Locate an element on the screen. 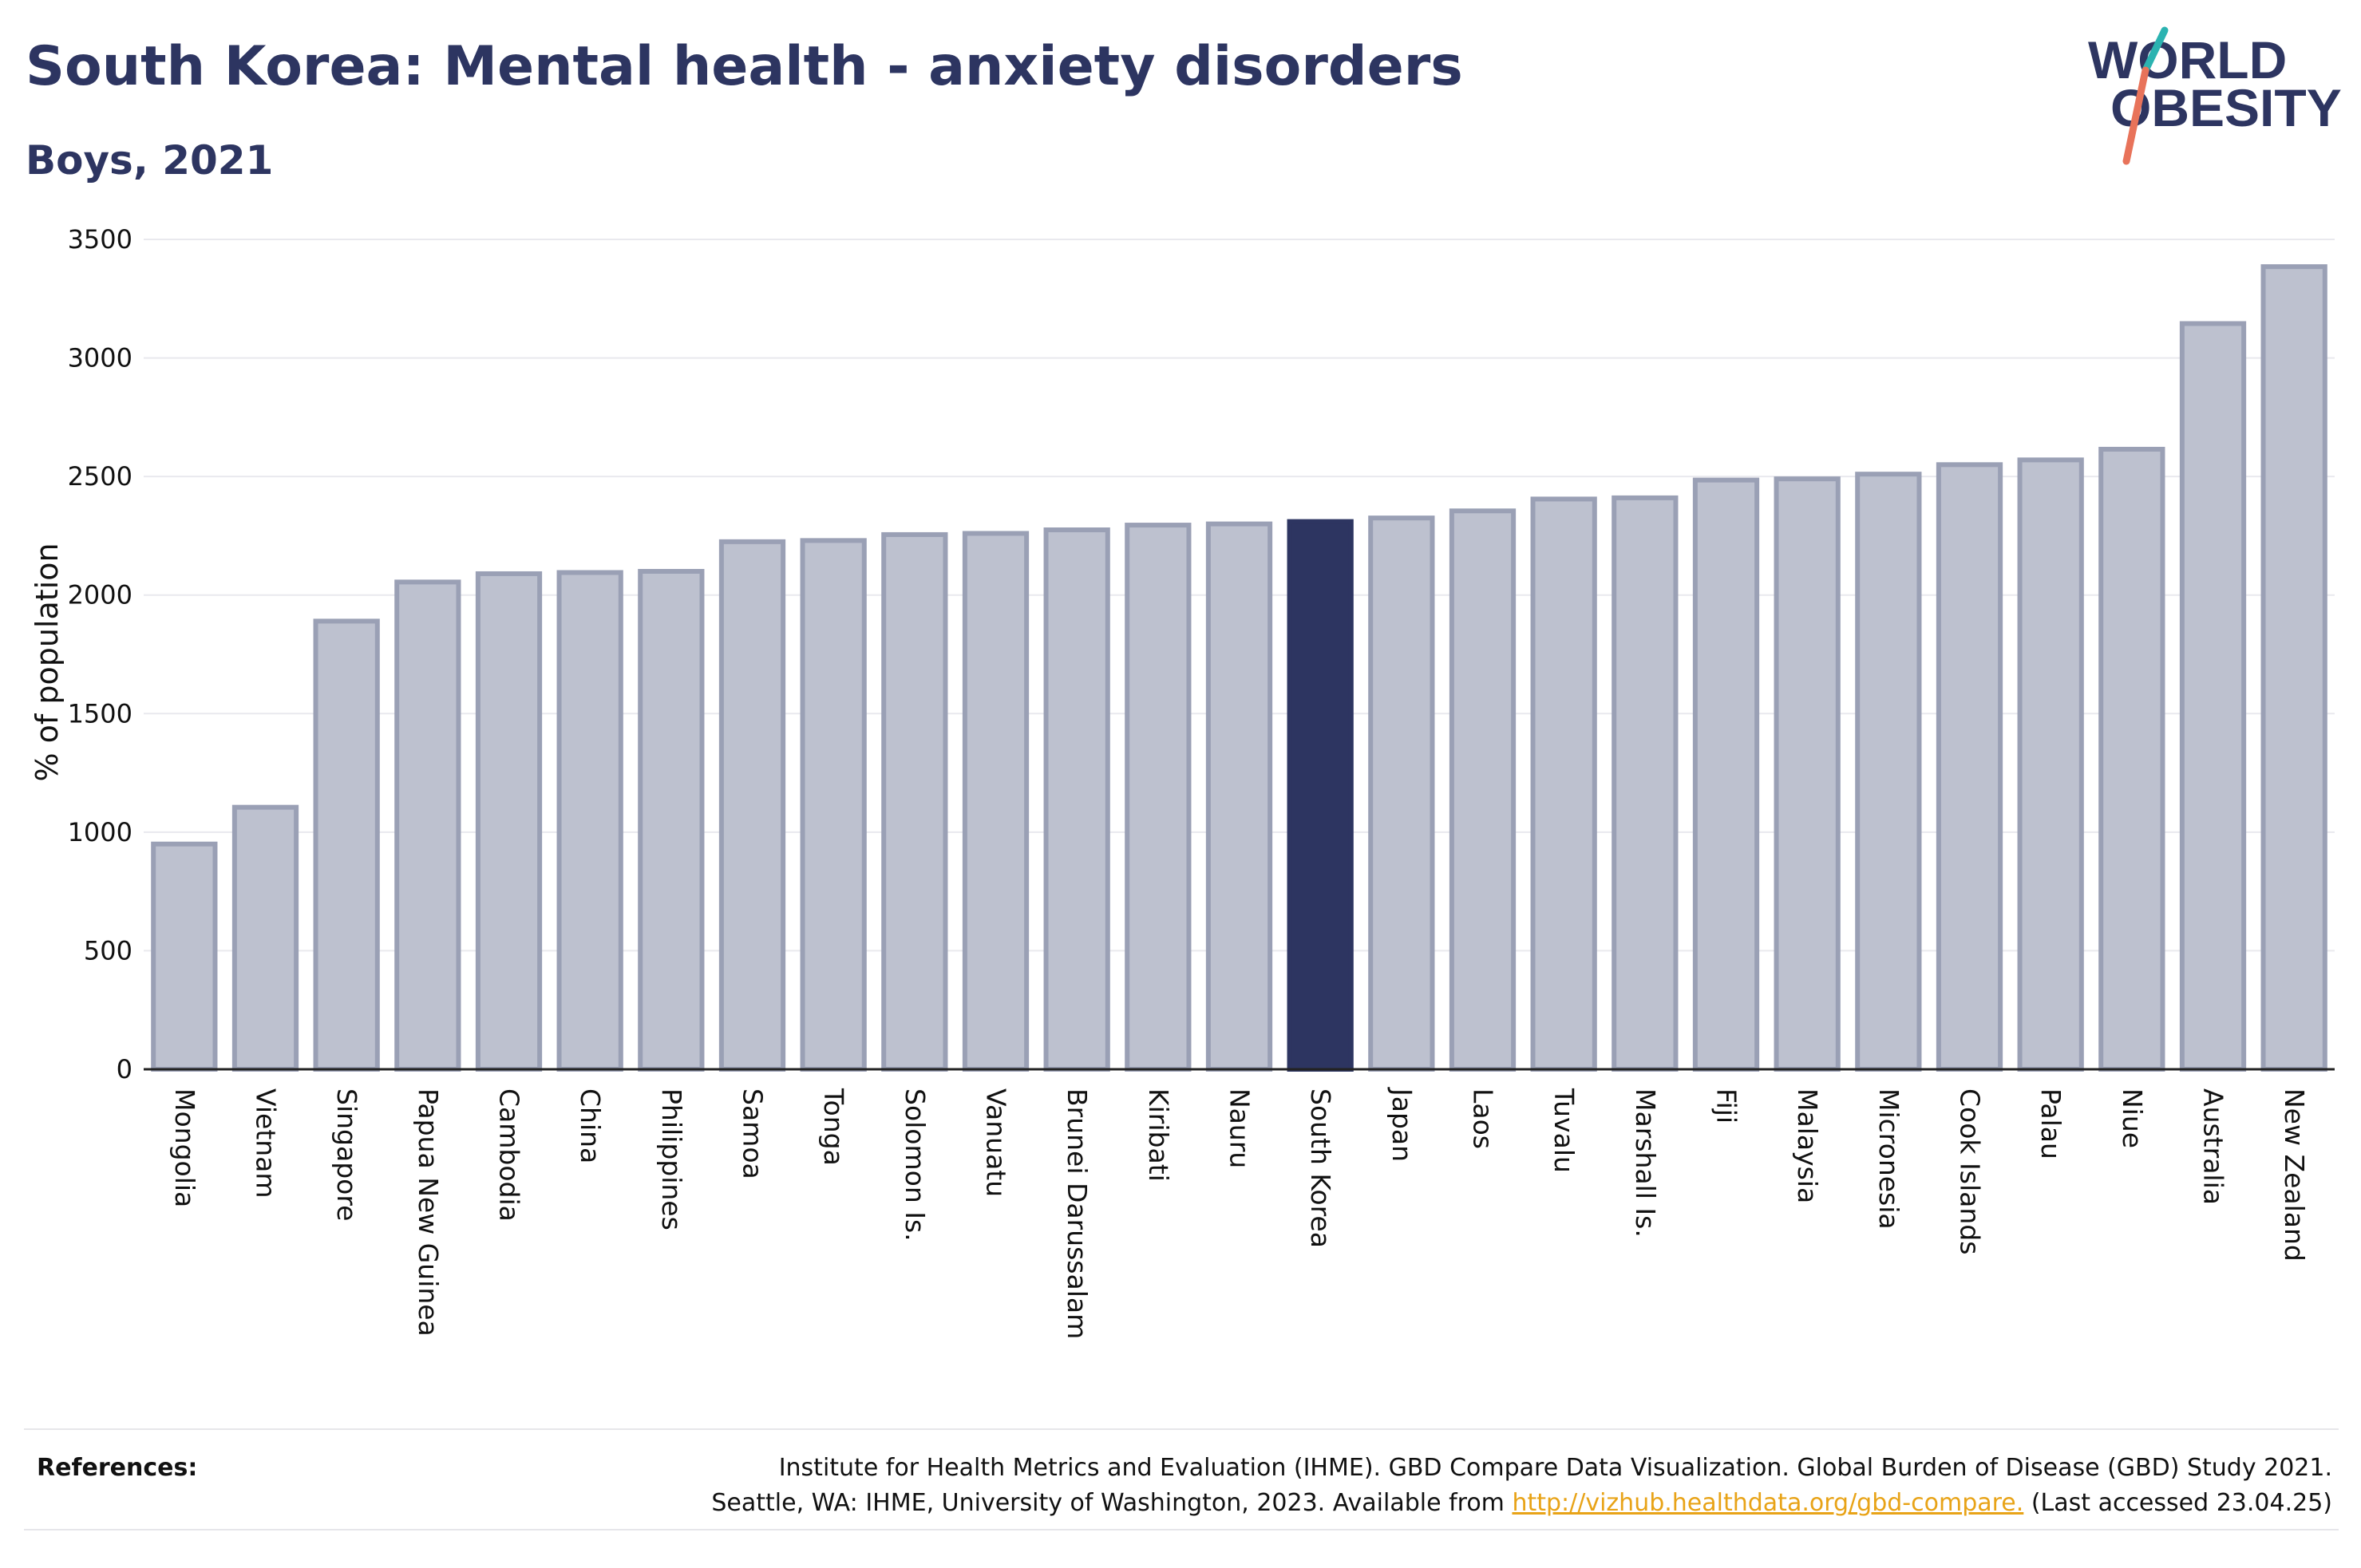  x-tick-label: Brunei Darussalam is located at coordinates (1077, 1213).